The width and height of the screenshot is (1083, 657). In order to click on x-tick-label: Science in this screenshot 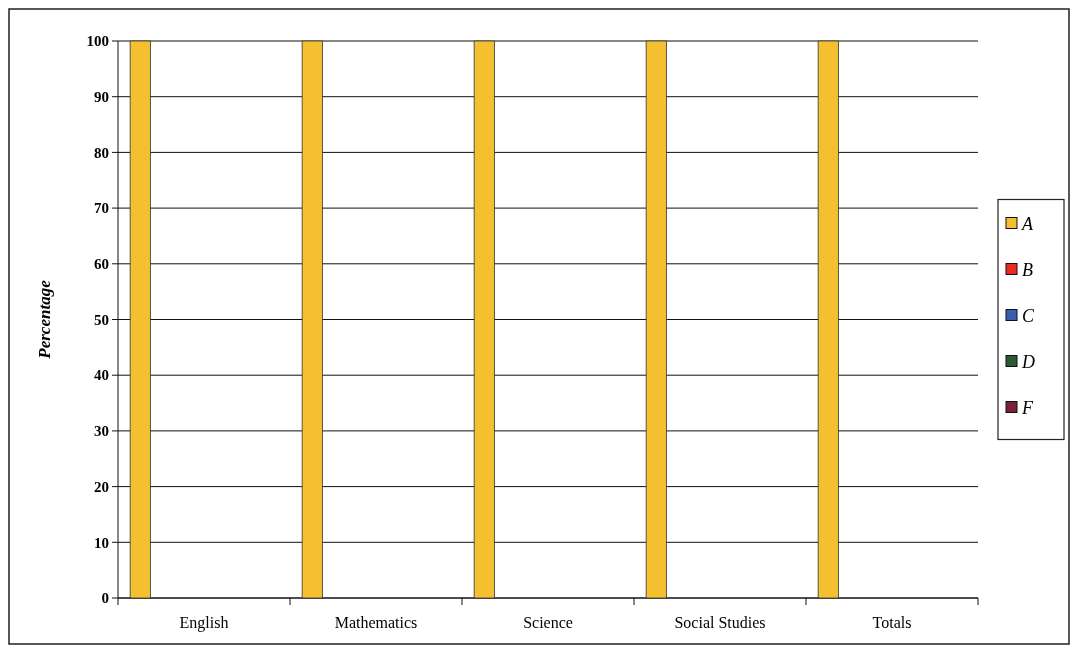, I will do `click(548, 622)`.